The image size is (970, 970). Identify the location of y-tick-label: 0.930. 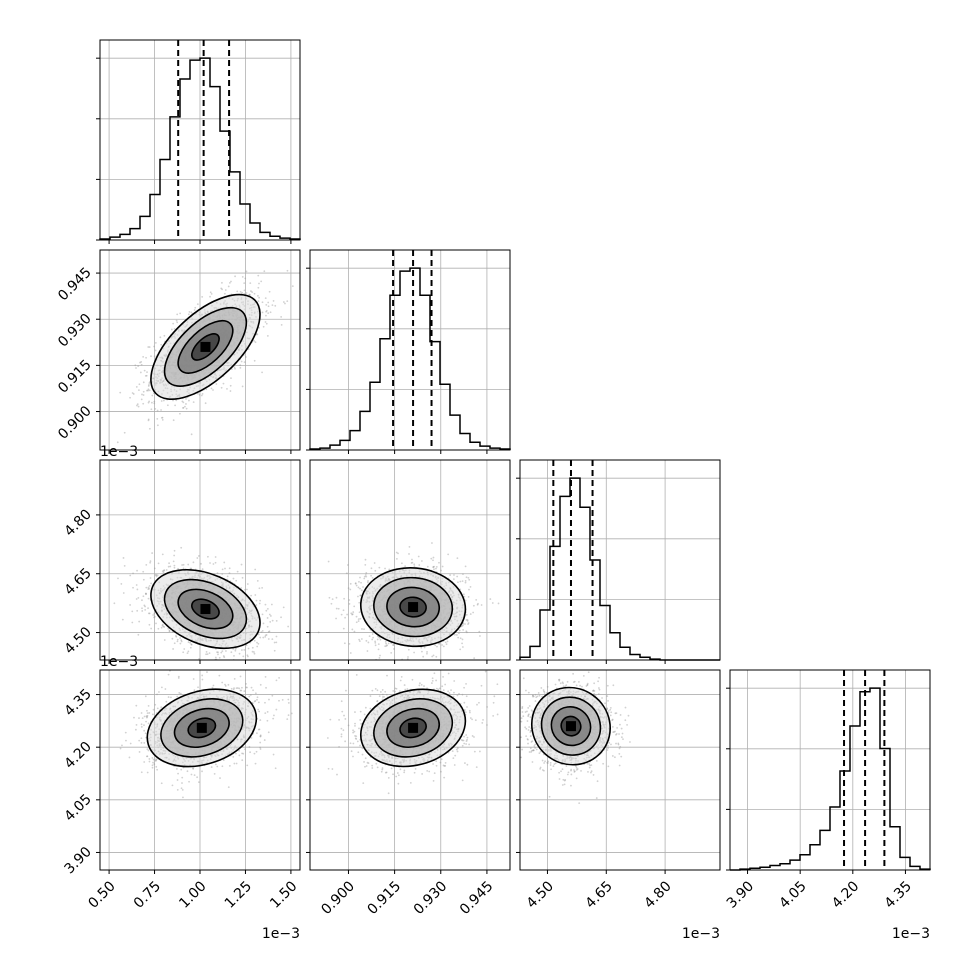
(75, 331).